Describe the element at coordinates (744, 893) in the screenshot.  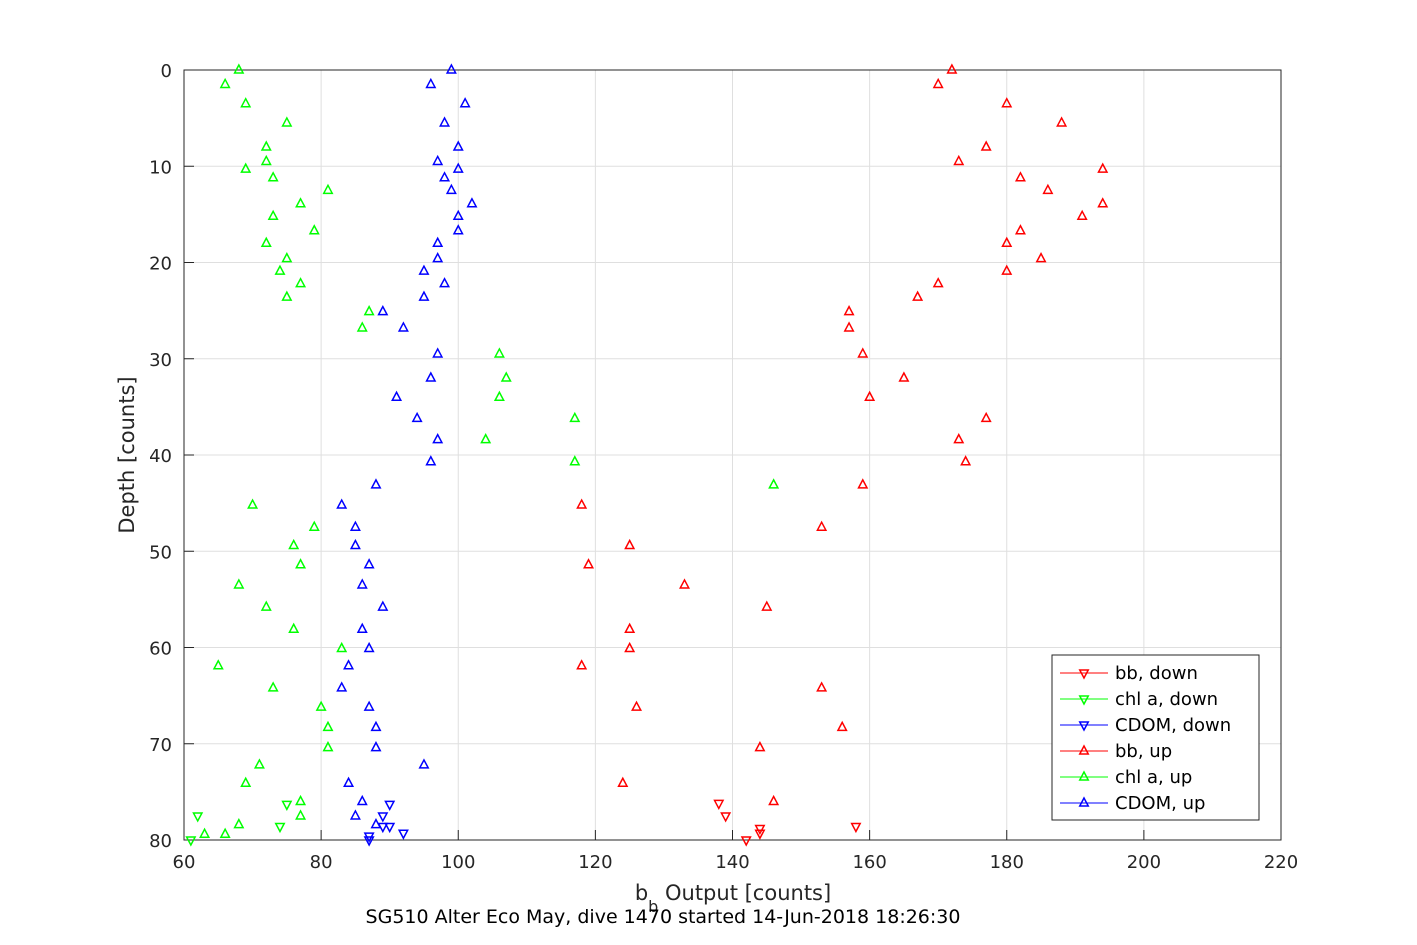
I see `x-axis-label-rest: Output [counts]` at that location.